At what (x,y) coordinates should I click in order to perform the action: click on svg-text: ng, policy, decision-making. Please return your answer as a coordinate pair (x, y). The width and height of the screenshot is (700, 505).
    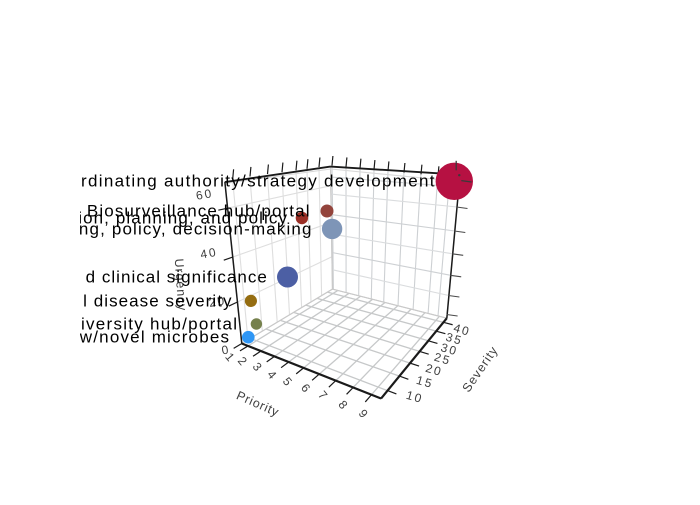
    Looking at the image, I should click on (195, 228).